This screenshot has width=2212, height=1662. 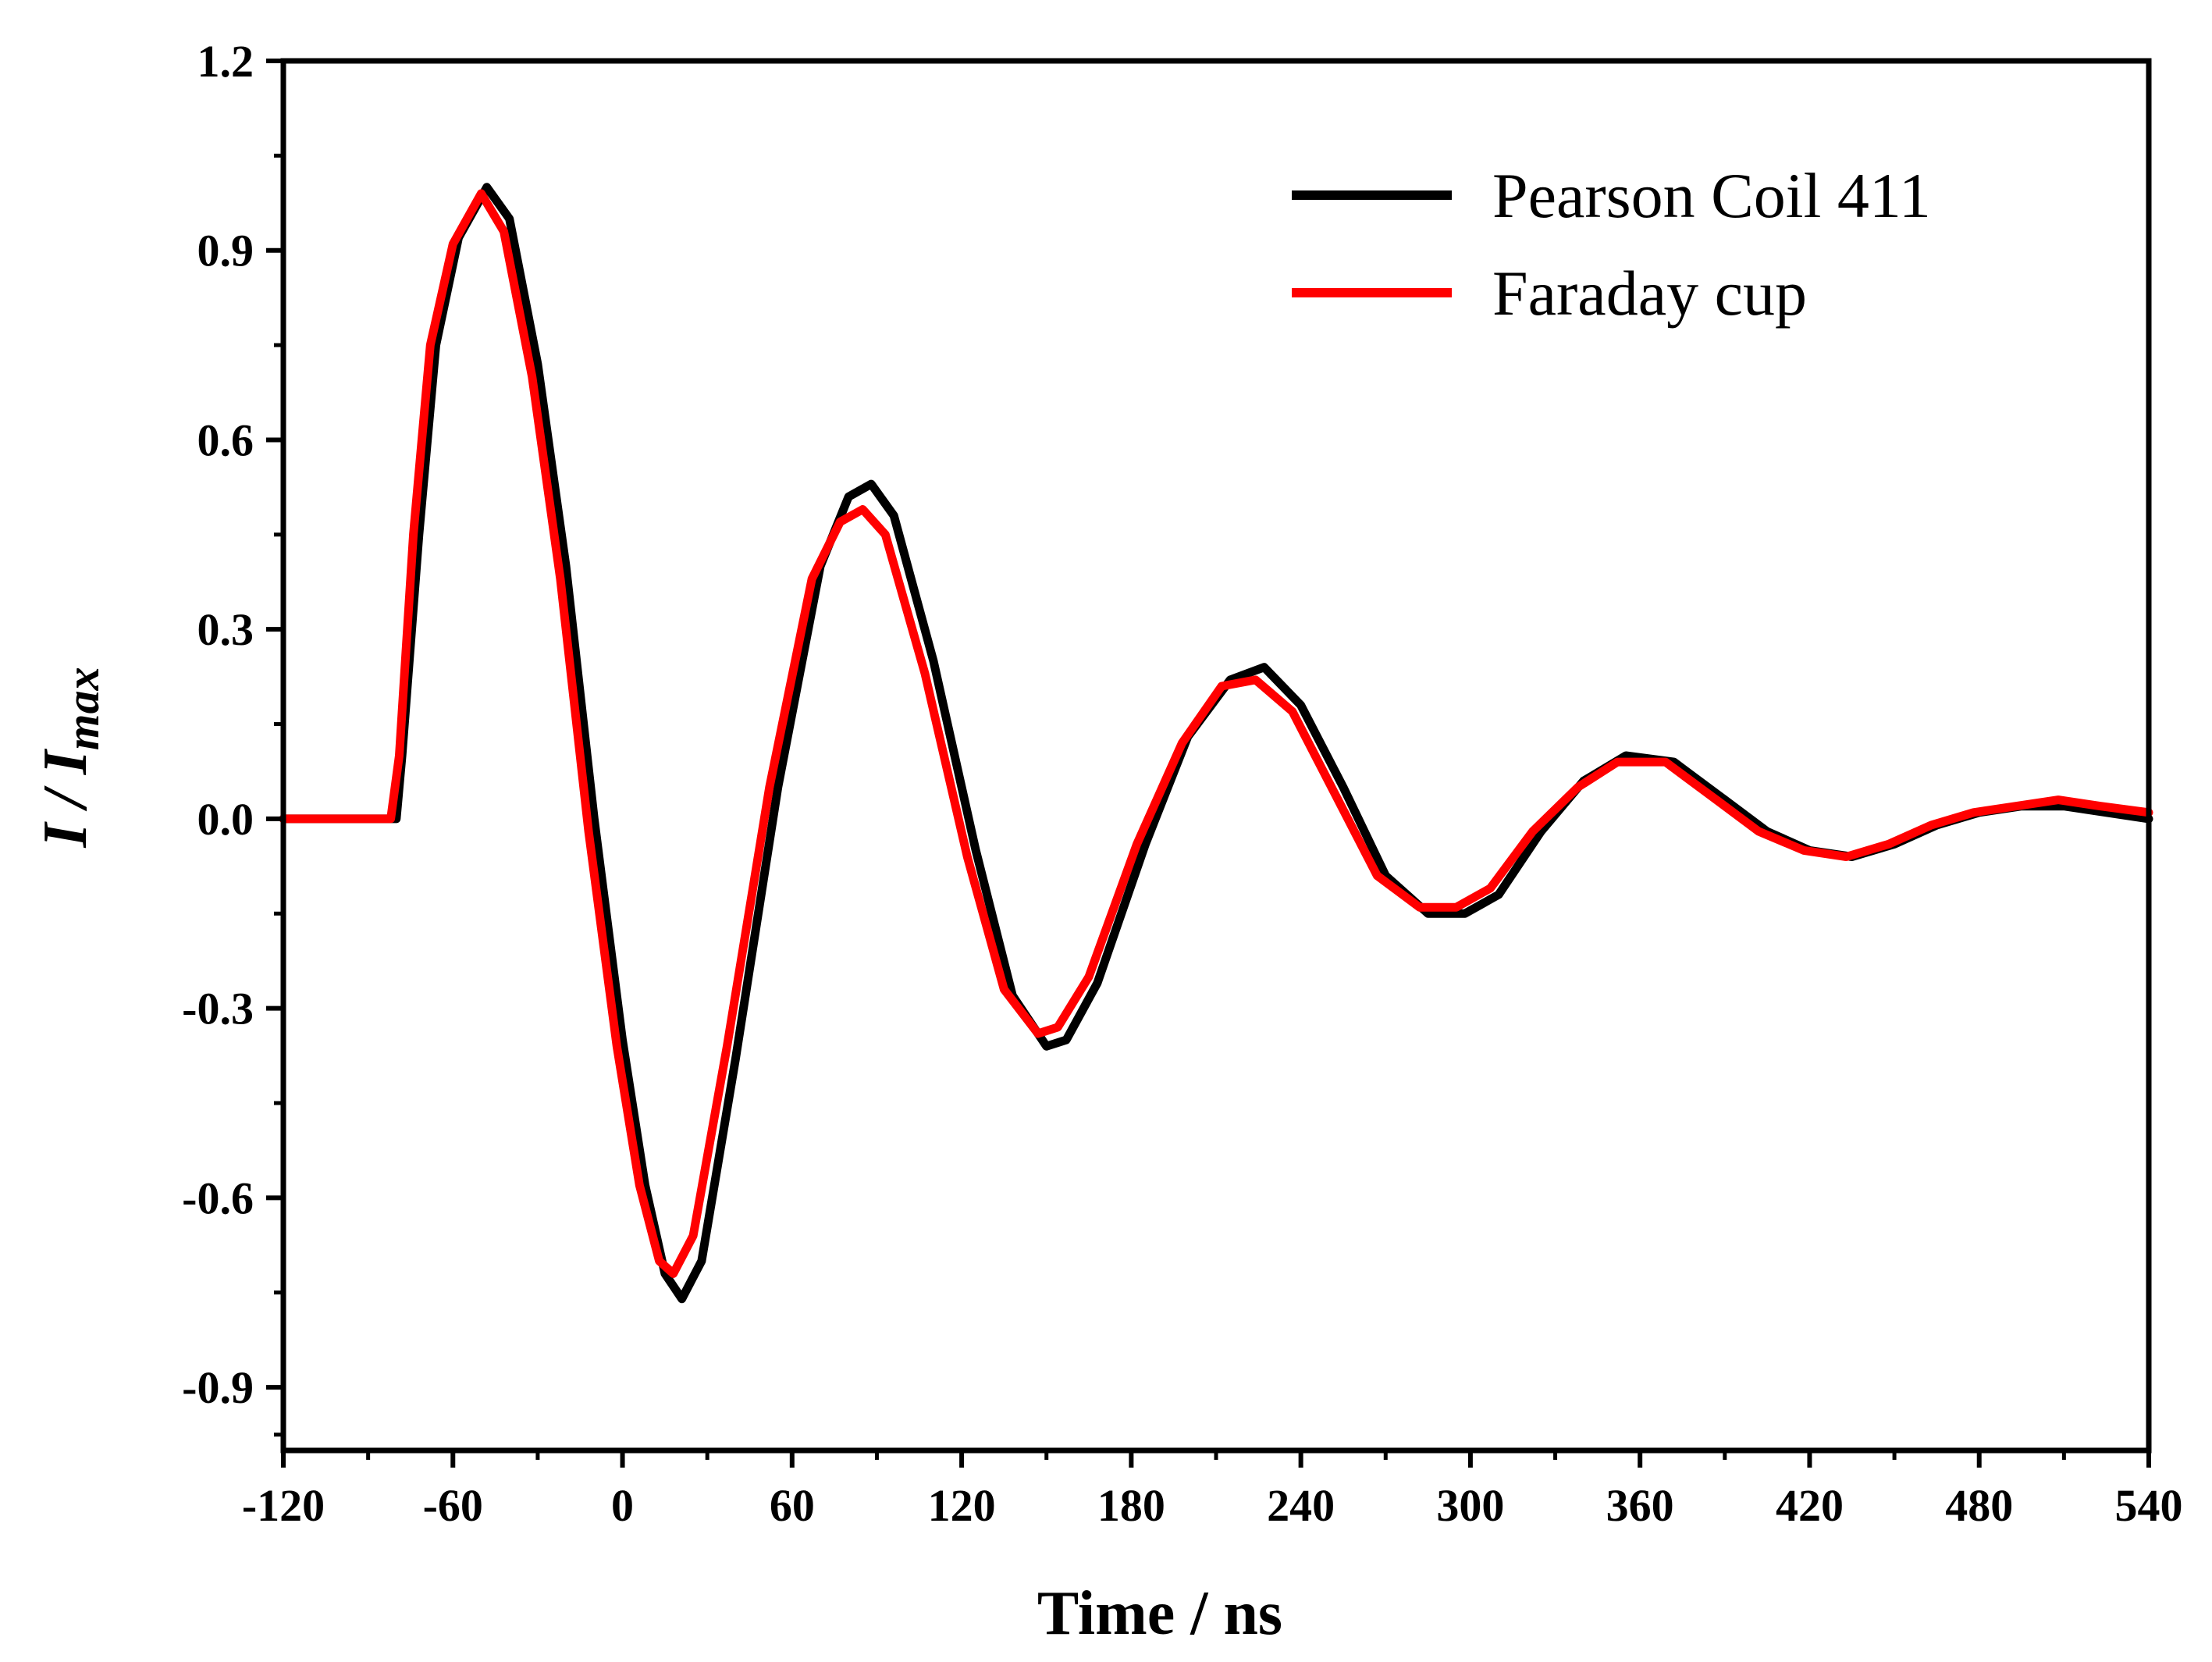 I want to click on y-tick-label: 0.6, so click(x=226, y=440).